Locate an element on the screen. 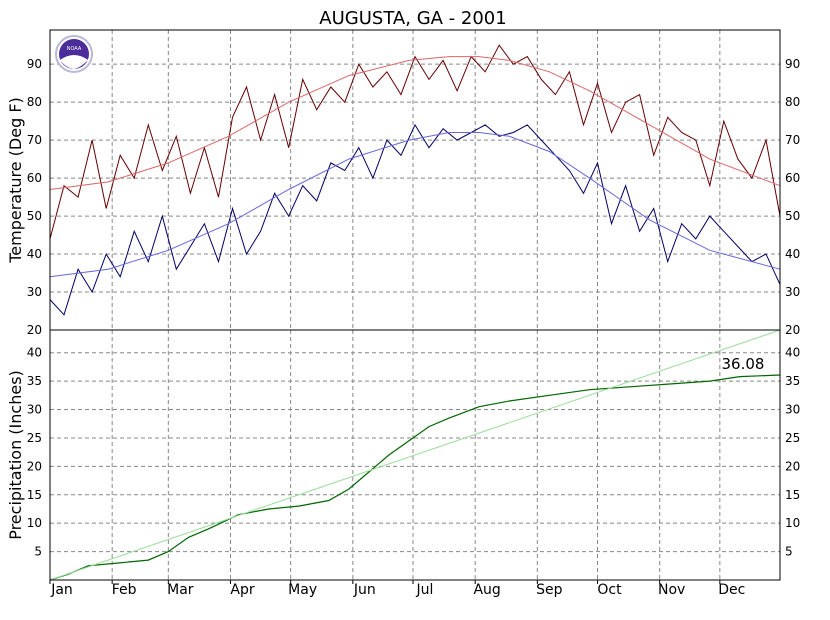  precip-ytick-left: 5 is located at coordinates (38, 552).